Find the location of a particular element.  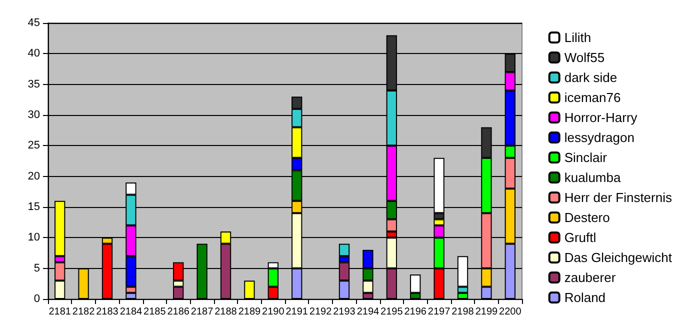

x-tick-label: 2198 is located at coordinates (463, 312).